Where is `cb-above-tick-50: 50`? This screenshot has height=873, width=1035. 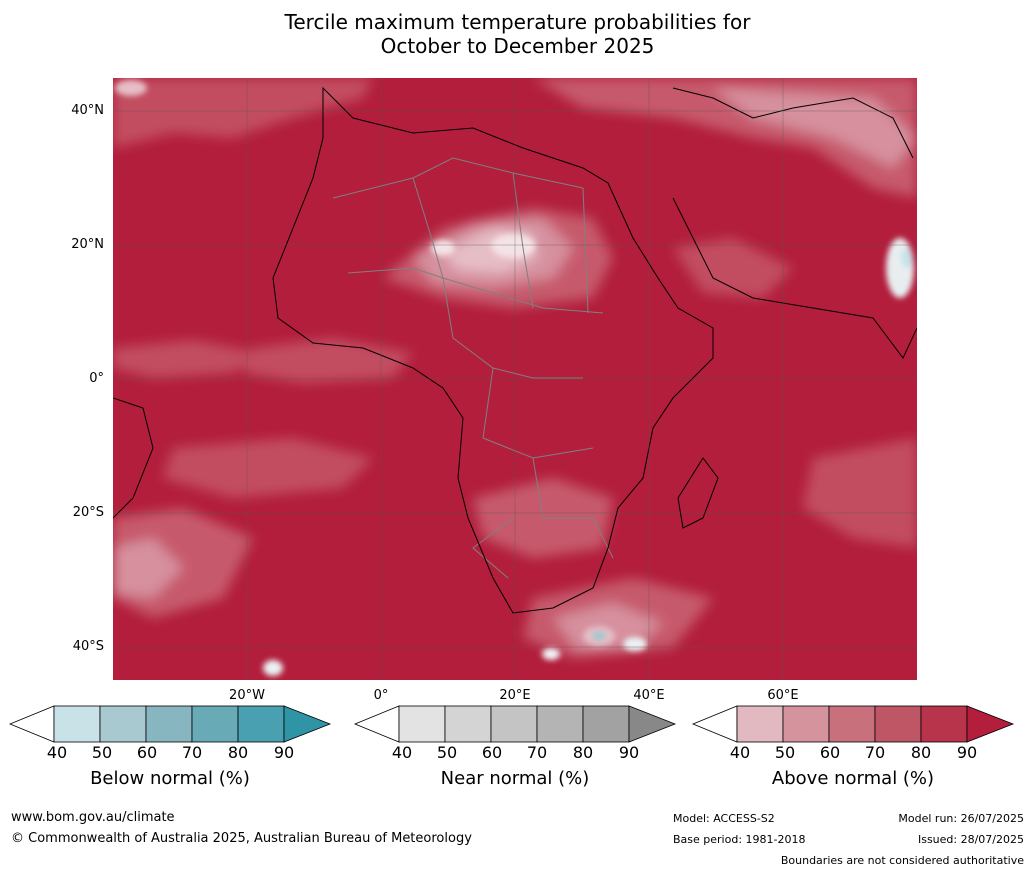 cb-above-tick-50: 50 is located at coordinates (785, 752).